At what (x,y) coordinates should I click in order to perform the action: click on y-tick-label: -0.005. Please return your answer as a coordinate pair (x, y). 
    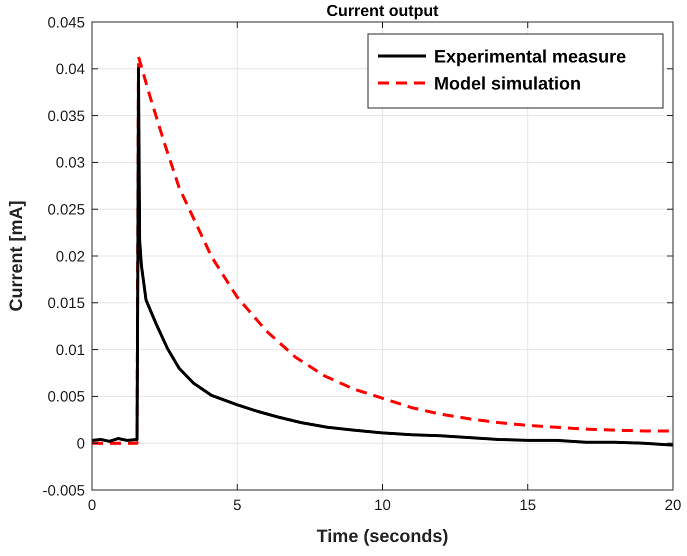
    Looking at the image, I should click on (63, 491).